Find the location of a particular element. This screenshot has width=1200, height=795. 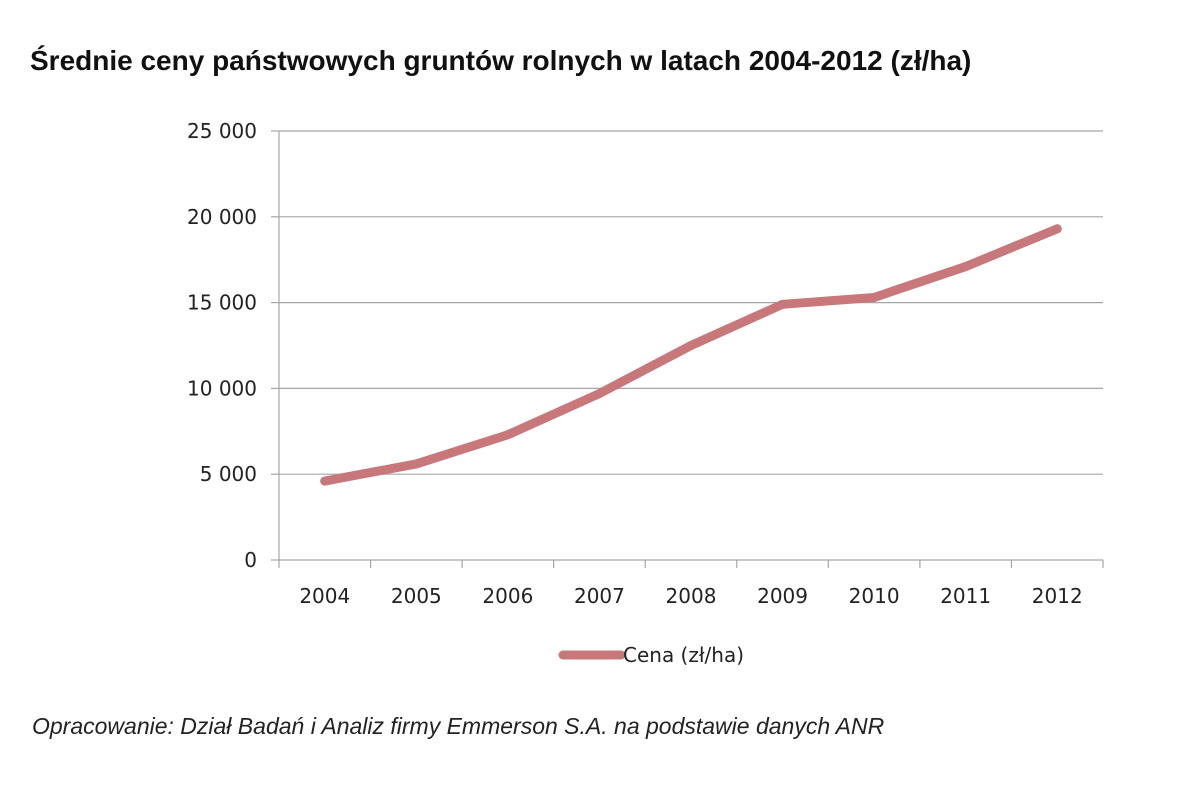

x-tick-label: 2009 is located at coordinates (782, 596).